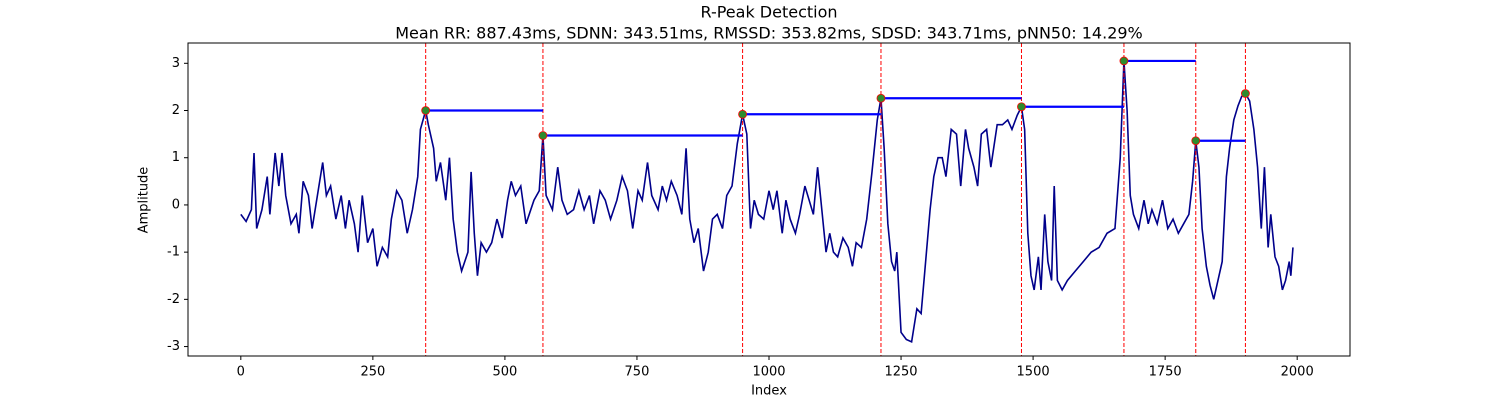  I want to click on y-axis-label: Amplitude, so click(144, 200).